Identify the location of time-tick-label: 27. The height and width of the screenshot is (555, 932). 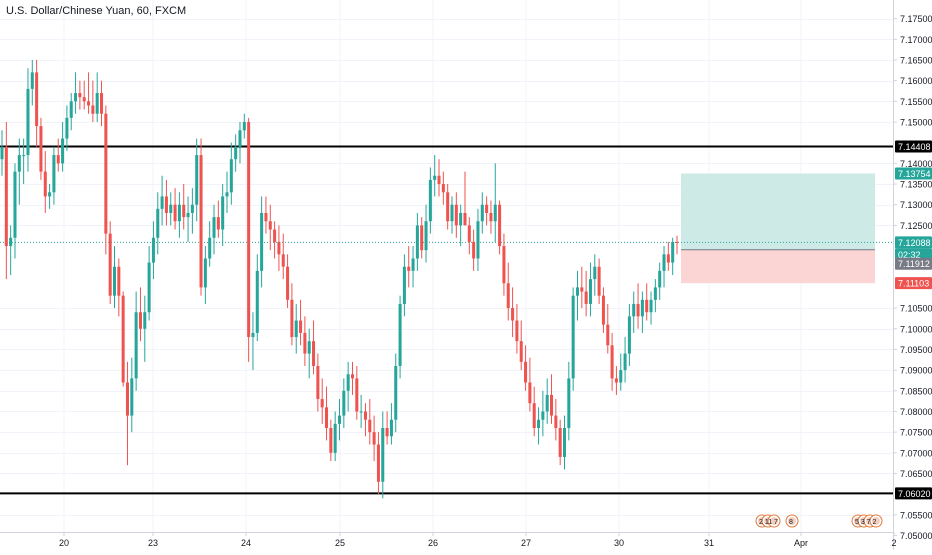
(526, 543).